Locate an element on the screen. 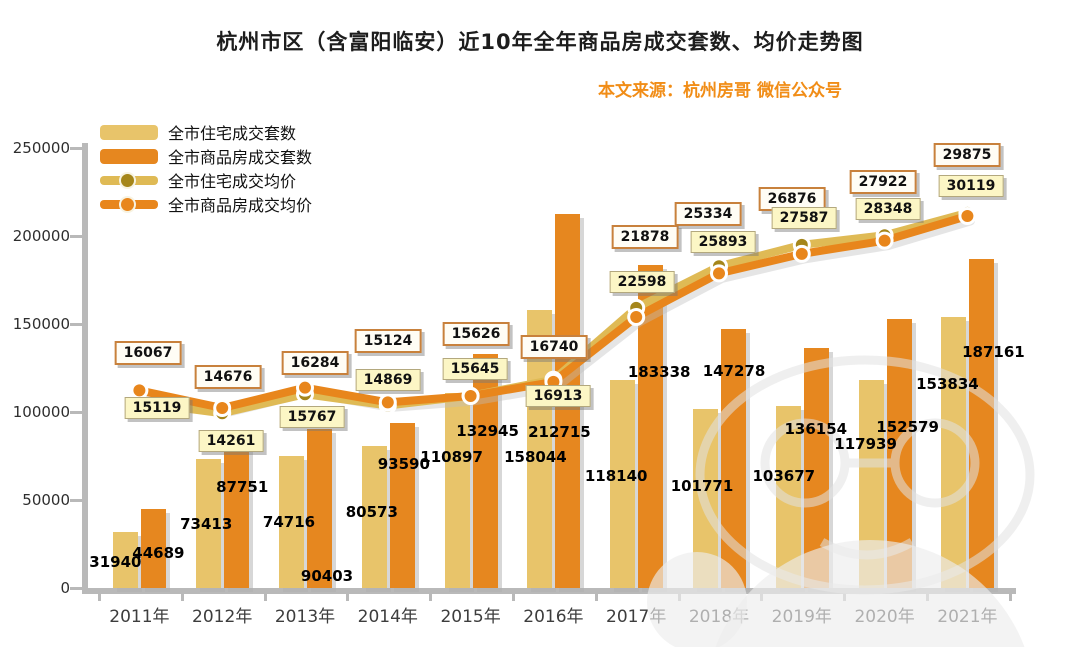 The image size is (1080, 647). residential-price-label: 28348 is located at coordinates (888, 209).